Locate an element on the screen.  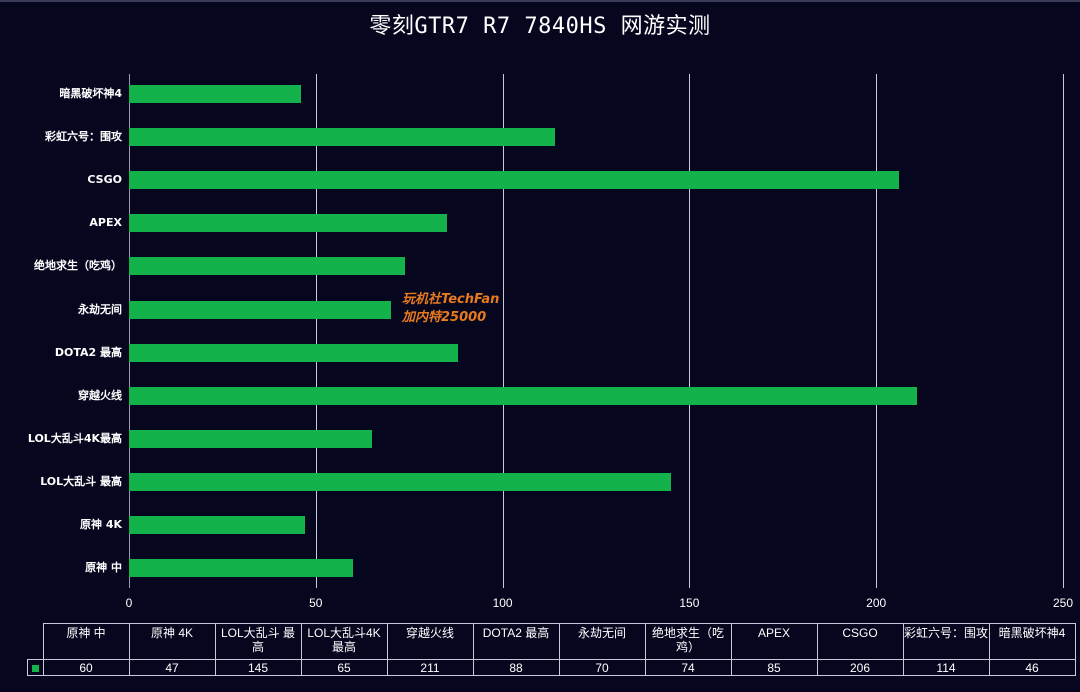
data-table-value: 114 is located at coordinates (946, 667).